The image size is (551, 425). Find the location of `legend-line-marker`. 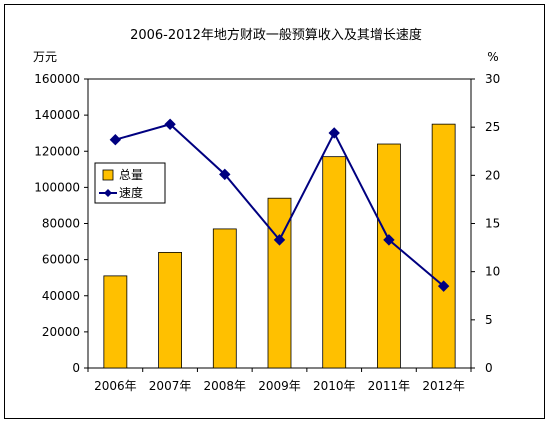

legend-line-marker is located at coordinates (108, 193).